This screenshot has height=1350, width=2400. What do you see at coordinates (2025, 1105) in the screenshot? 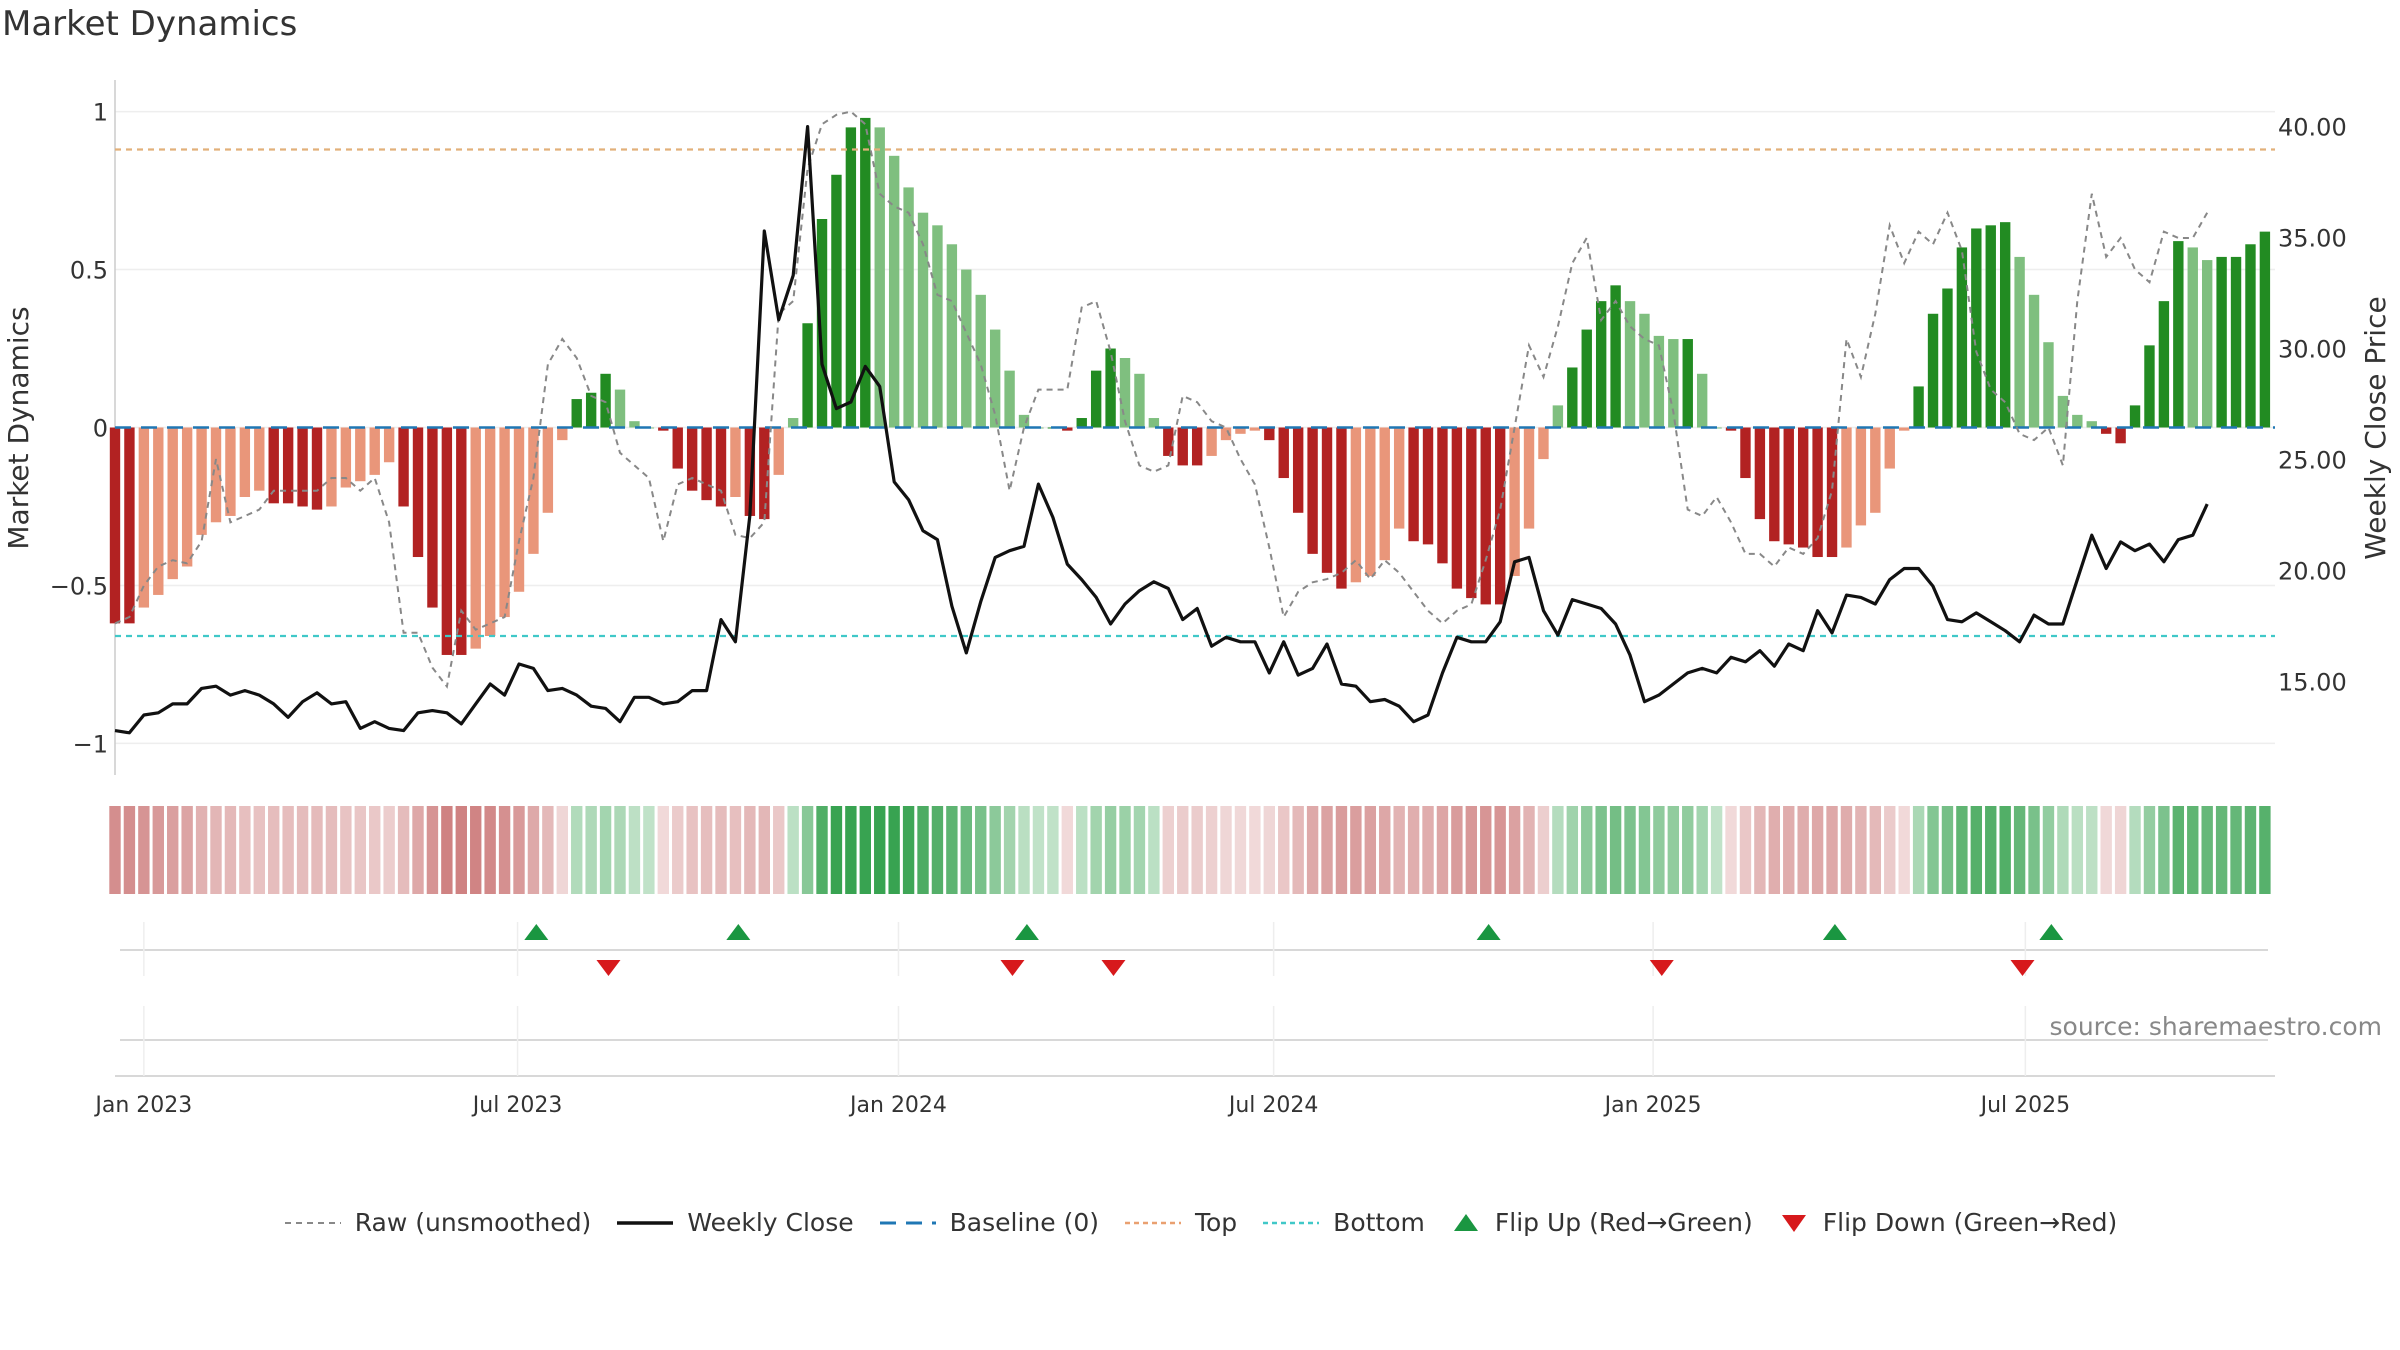
I see `x-tick-label: Jul 2025` at bounding box center [2025, 1105].